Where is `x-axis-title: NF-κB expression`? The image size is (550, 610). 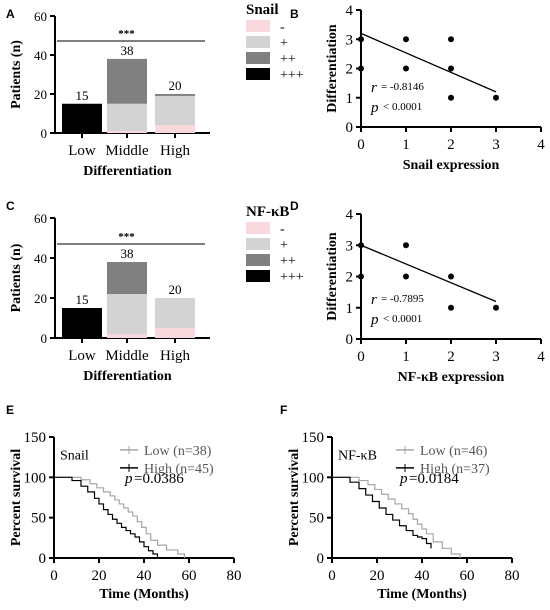 x-axis-title: NF-κB expression is located at coordinates (451, 377).